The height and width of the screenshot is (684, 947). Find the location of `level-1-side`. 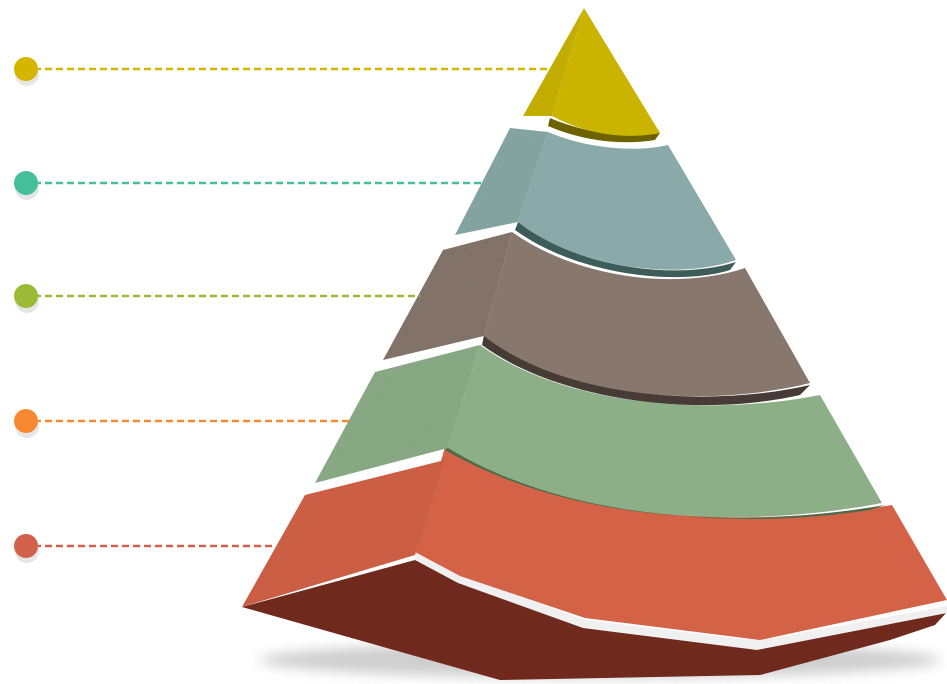

level-1-side is located at coordinates (553, 62).